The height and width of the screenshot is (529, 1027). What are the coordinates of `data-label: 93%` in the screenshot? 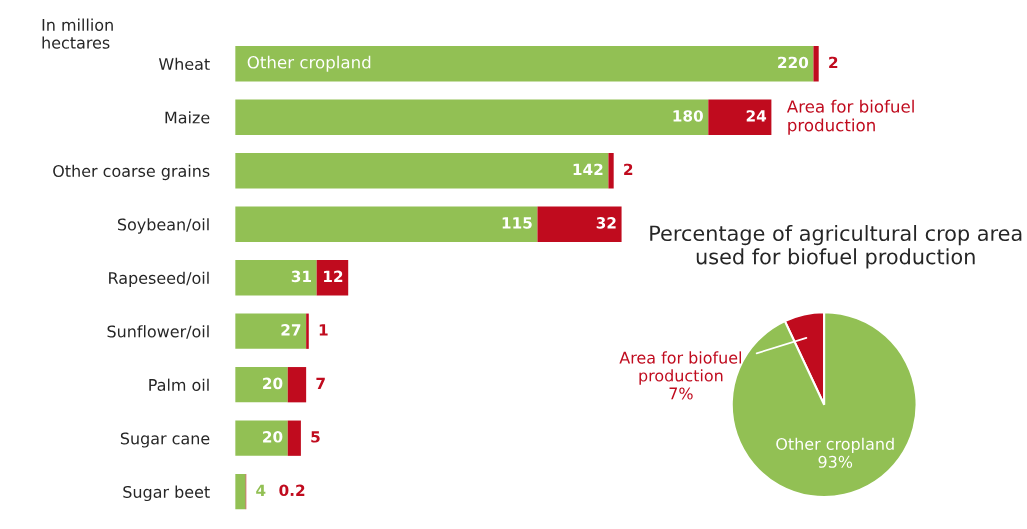 It's located at (835, 461).